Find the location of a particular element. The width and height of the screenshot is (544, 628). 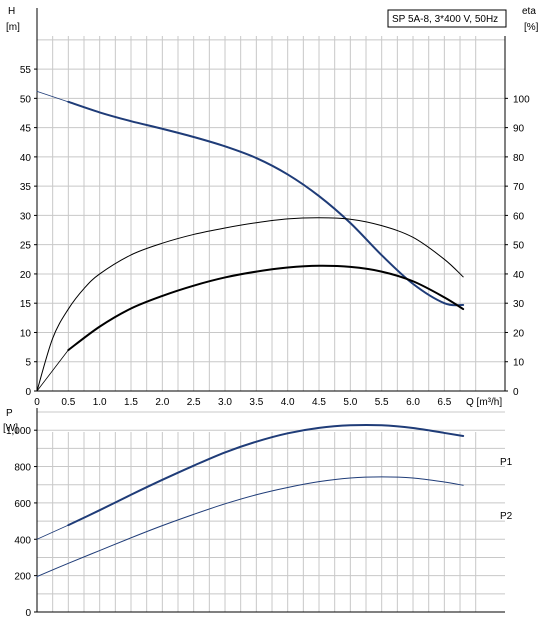

flow-axis-label: Q [m³/h] is located at coordinates (484, 402).